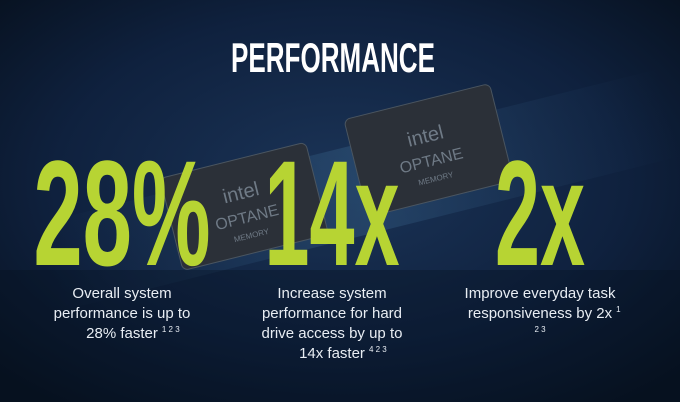 This screenshot has width=680, height=402. I want to click on stat: 2x, so click(540, 213).